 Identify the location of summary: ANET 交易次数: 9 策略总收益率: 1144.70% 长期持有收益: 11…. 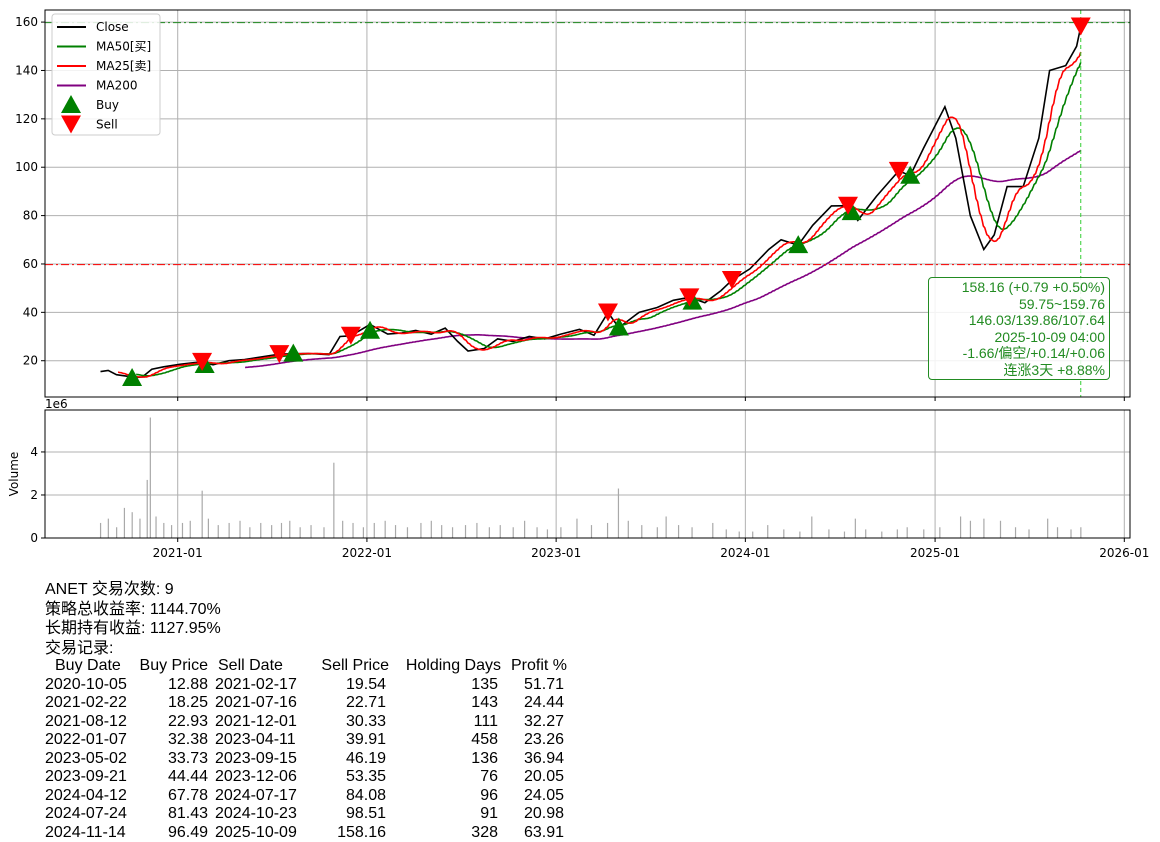
(133, 619).